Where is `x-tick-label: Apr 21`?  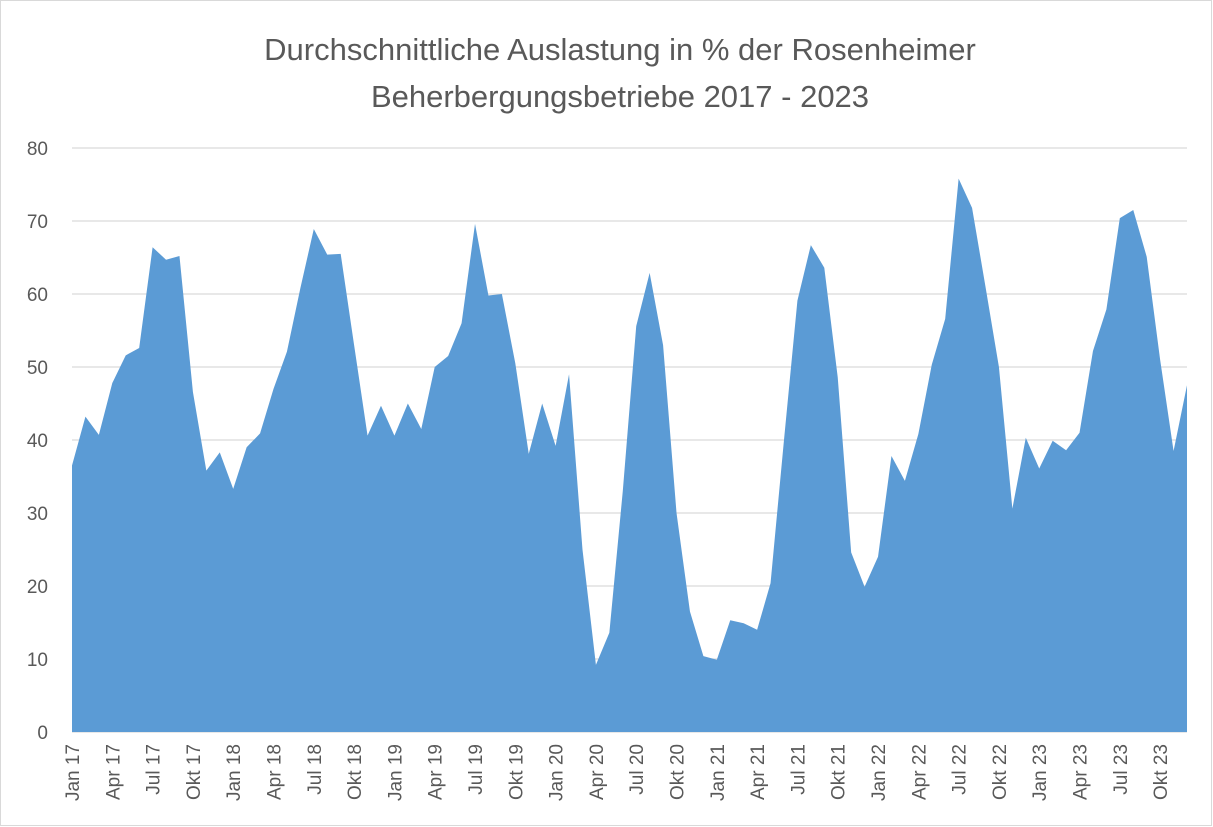 x-tick-label: Apr 21 is located at coordinates (758, 772).